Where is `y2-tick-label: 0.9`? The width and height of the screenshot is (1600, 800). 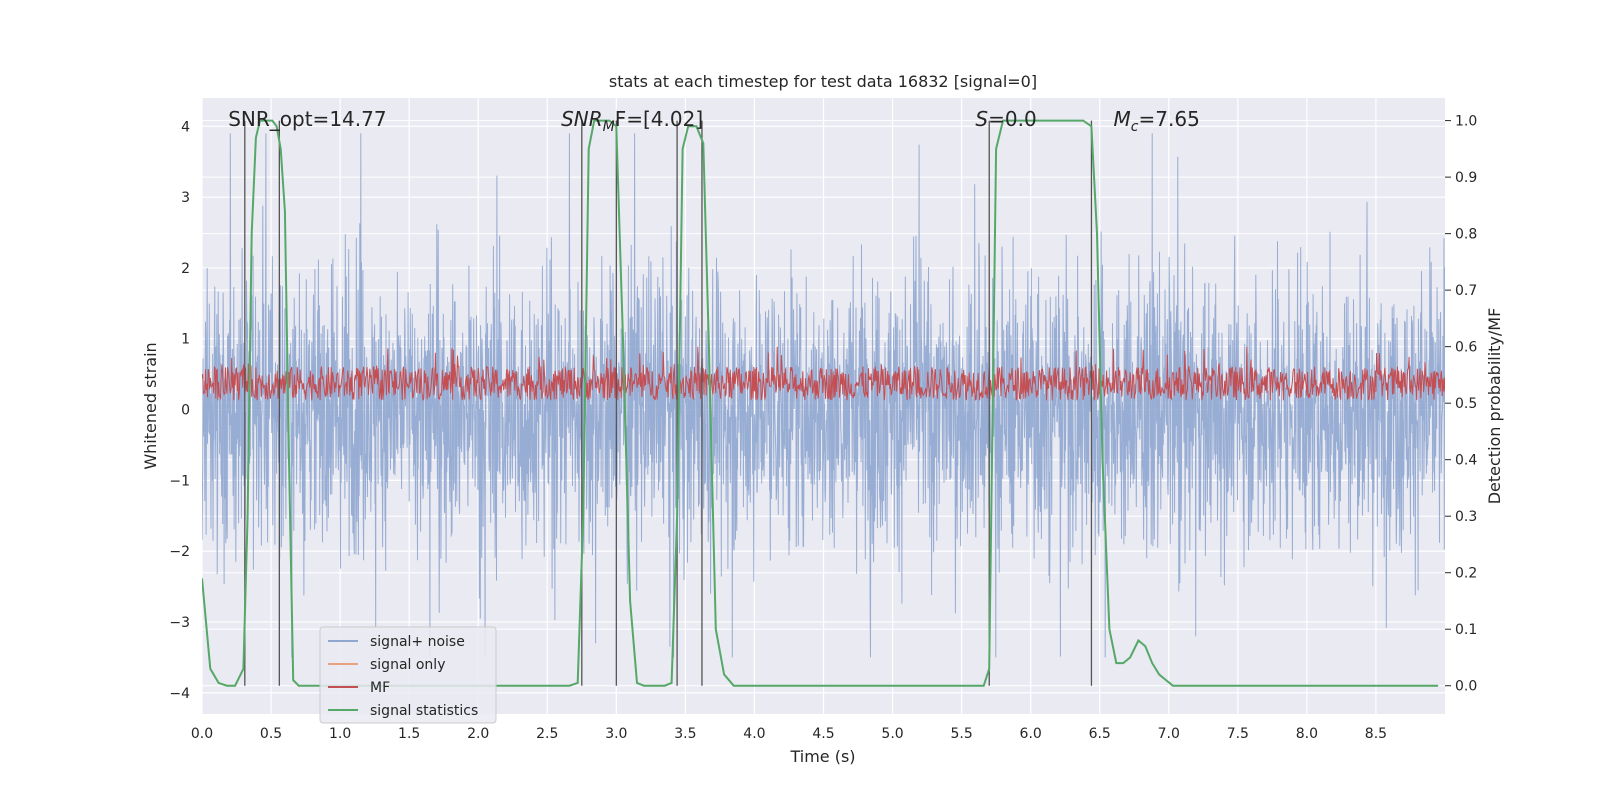
y2-tick-label: 0.9 is located at coordinates (1466, 178).